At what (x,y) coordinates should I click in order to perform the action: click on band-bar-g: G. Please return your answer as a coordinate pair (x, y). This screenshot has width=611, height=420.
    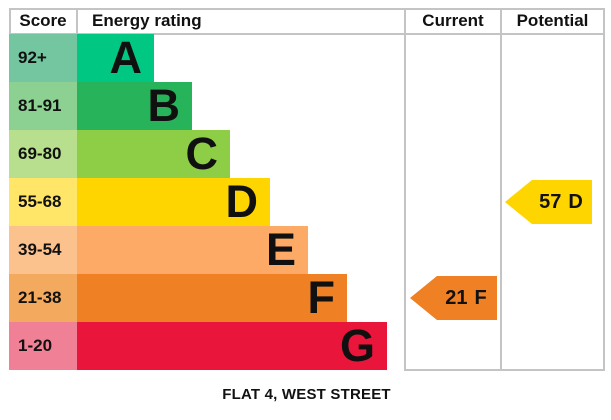
    Looking at the image, I should click on (232, 346).